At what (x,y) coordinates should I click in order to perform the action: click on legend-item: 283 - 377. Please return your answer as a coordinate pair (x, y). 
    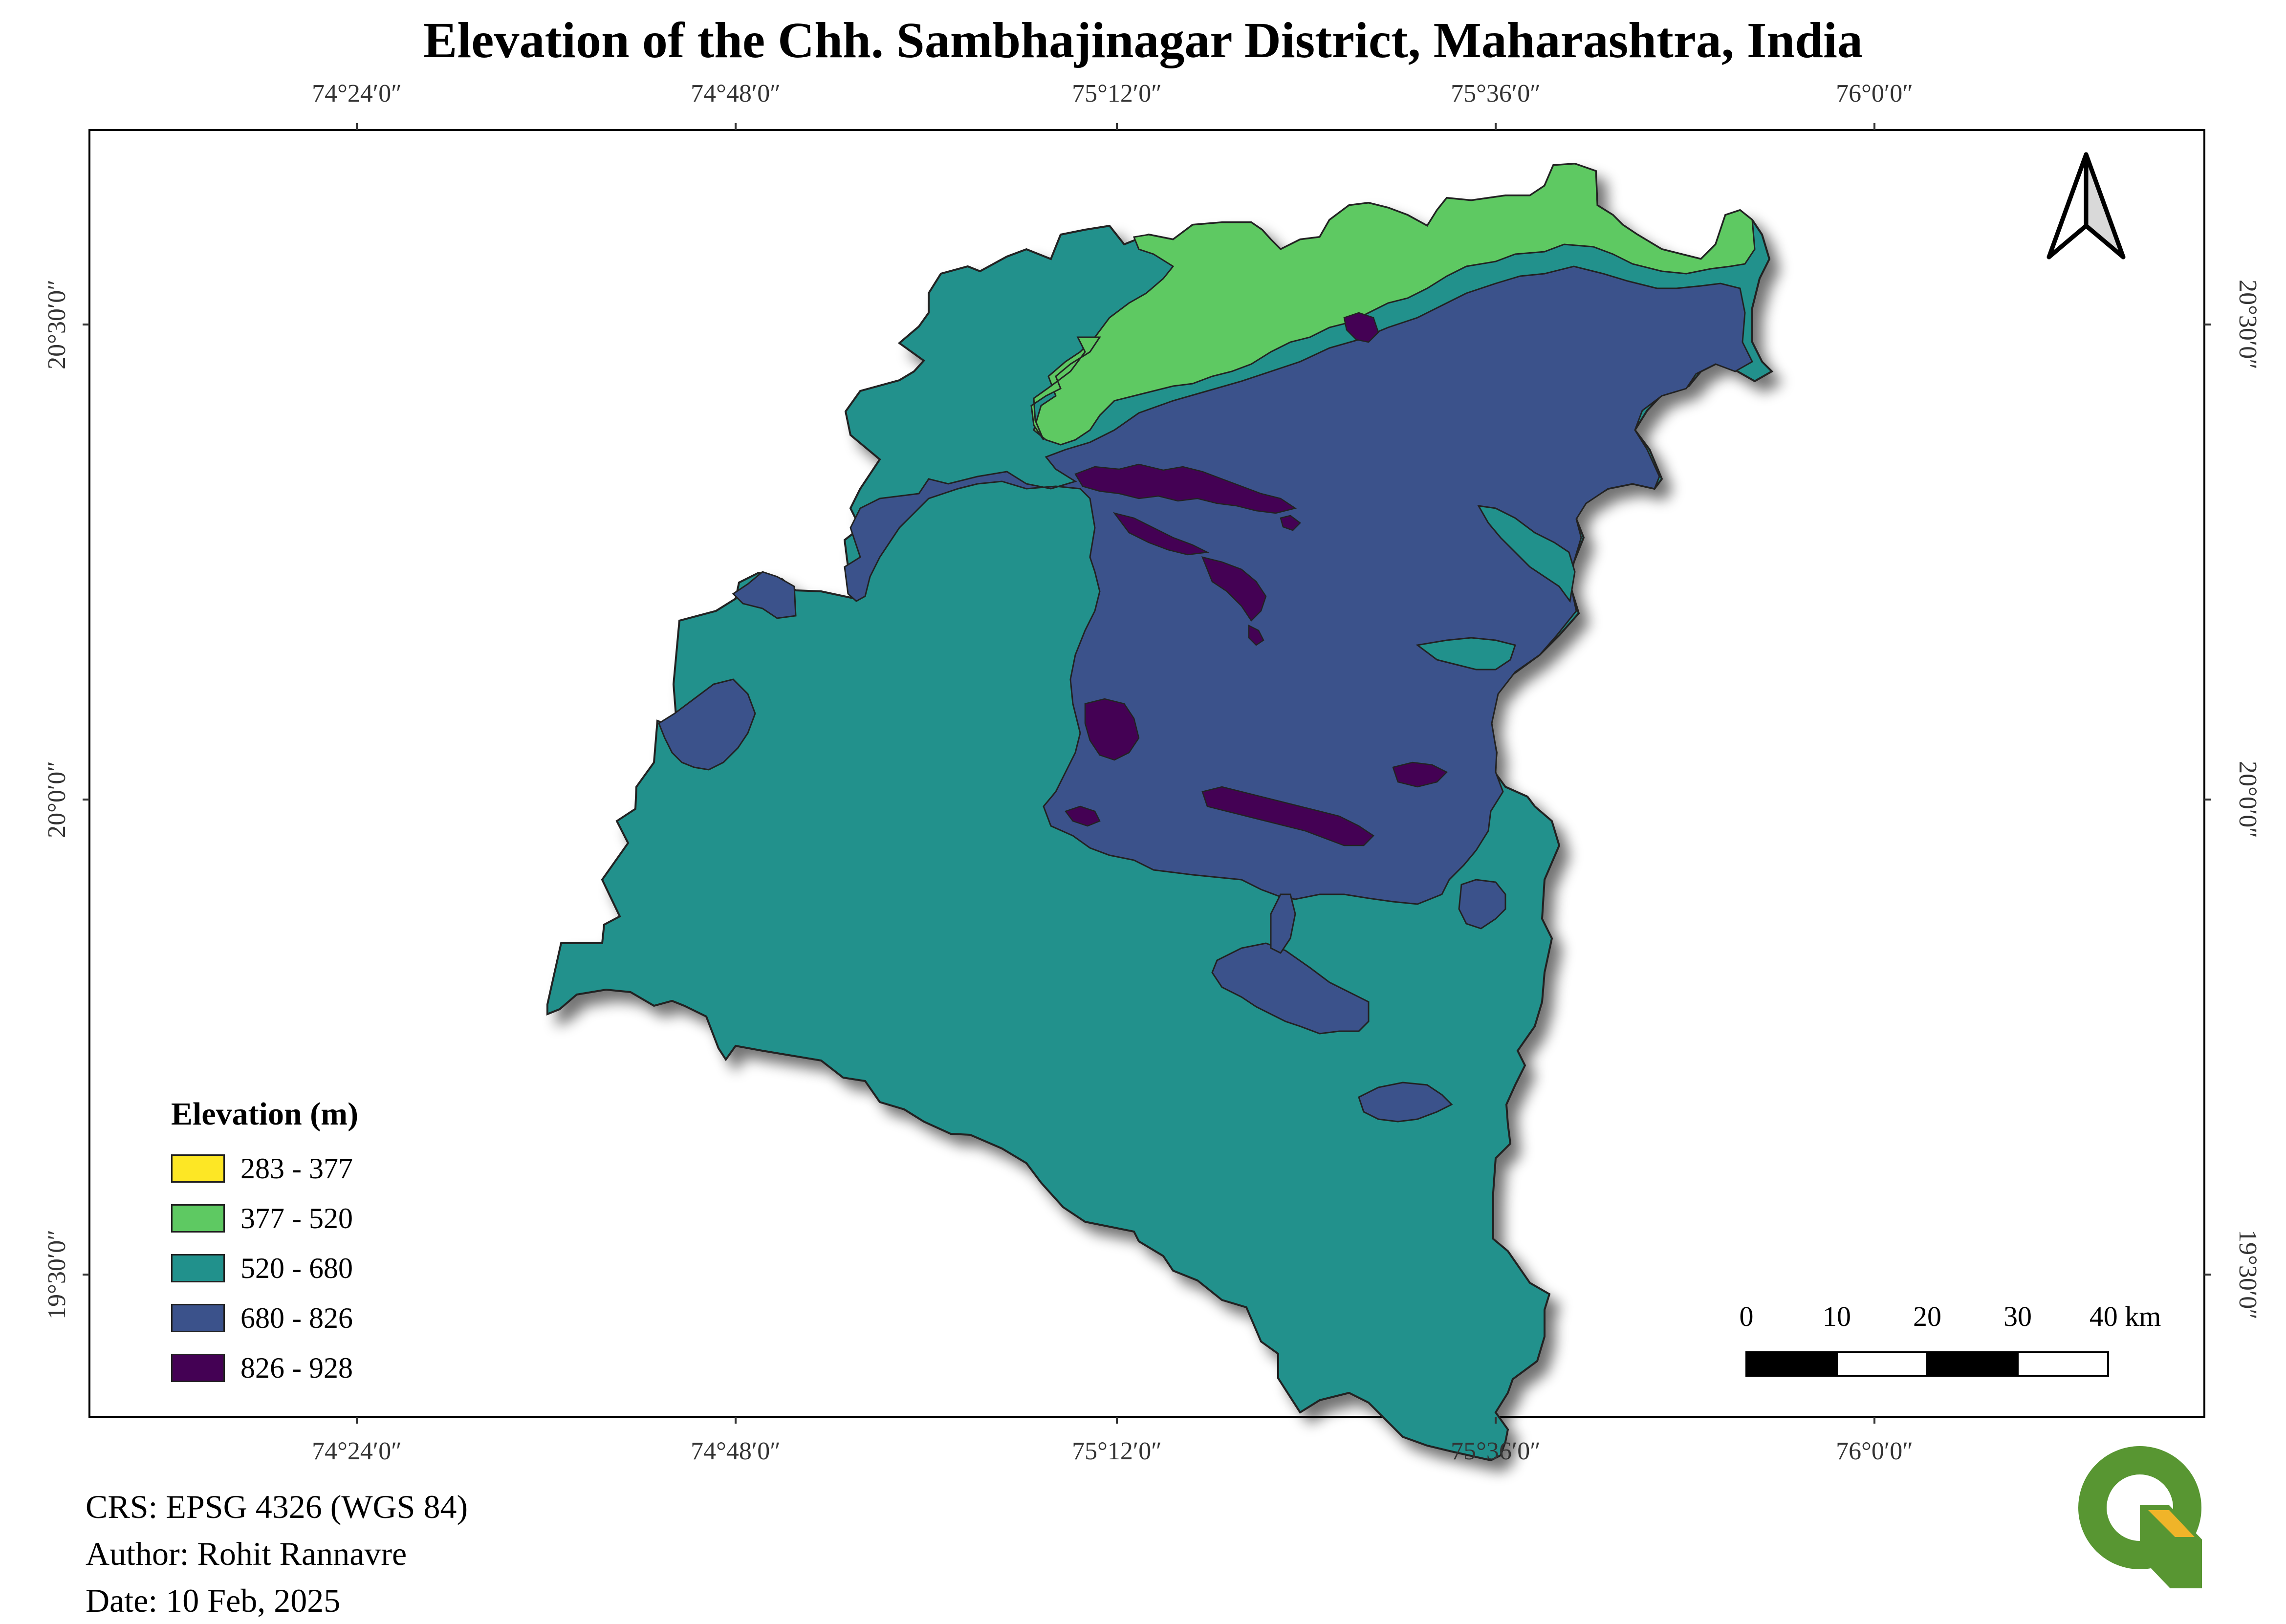
    Looking at the image, I should click on (264, 1168).